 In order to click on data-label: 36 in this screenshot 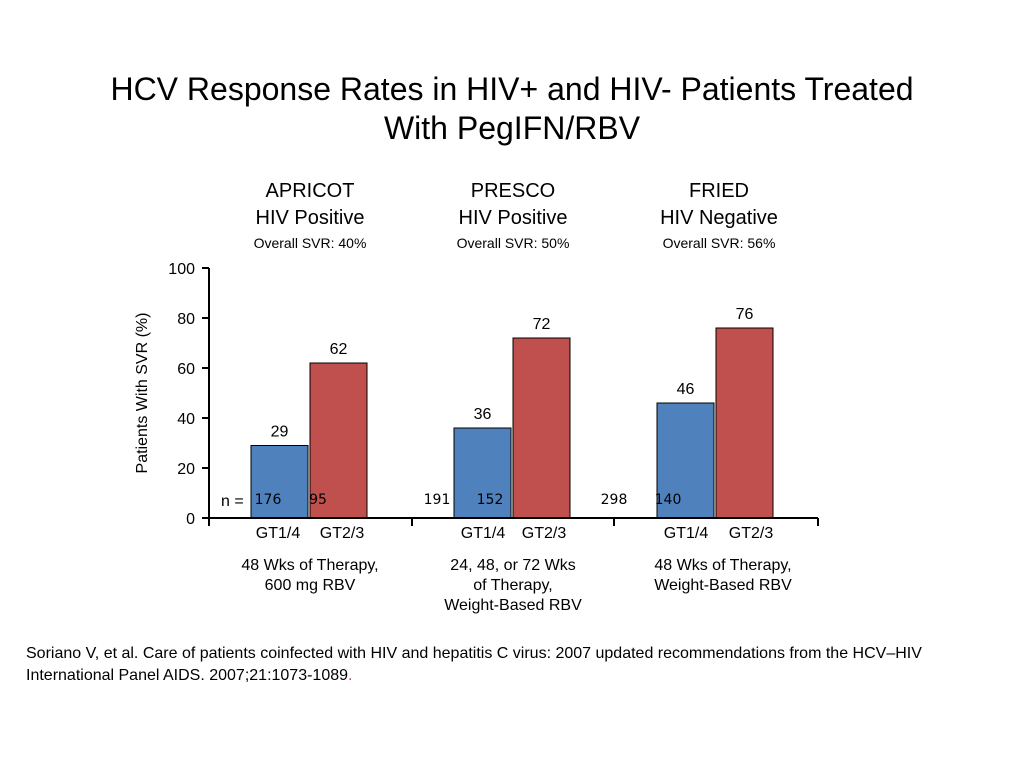, I will do `click(483, 414)`.